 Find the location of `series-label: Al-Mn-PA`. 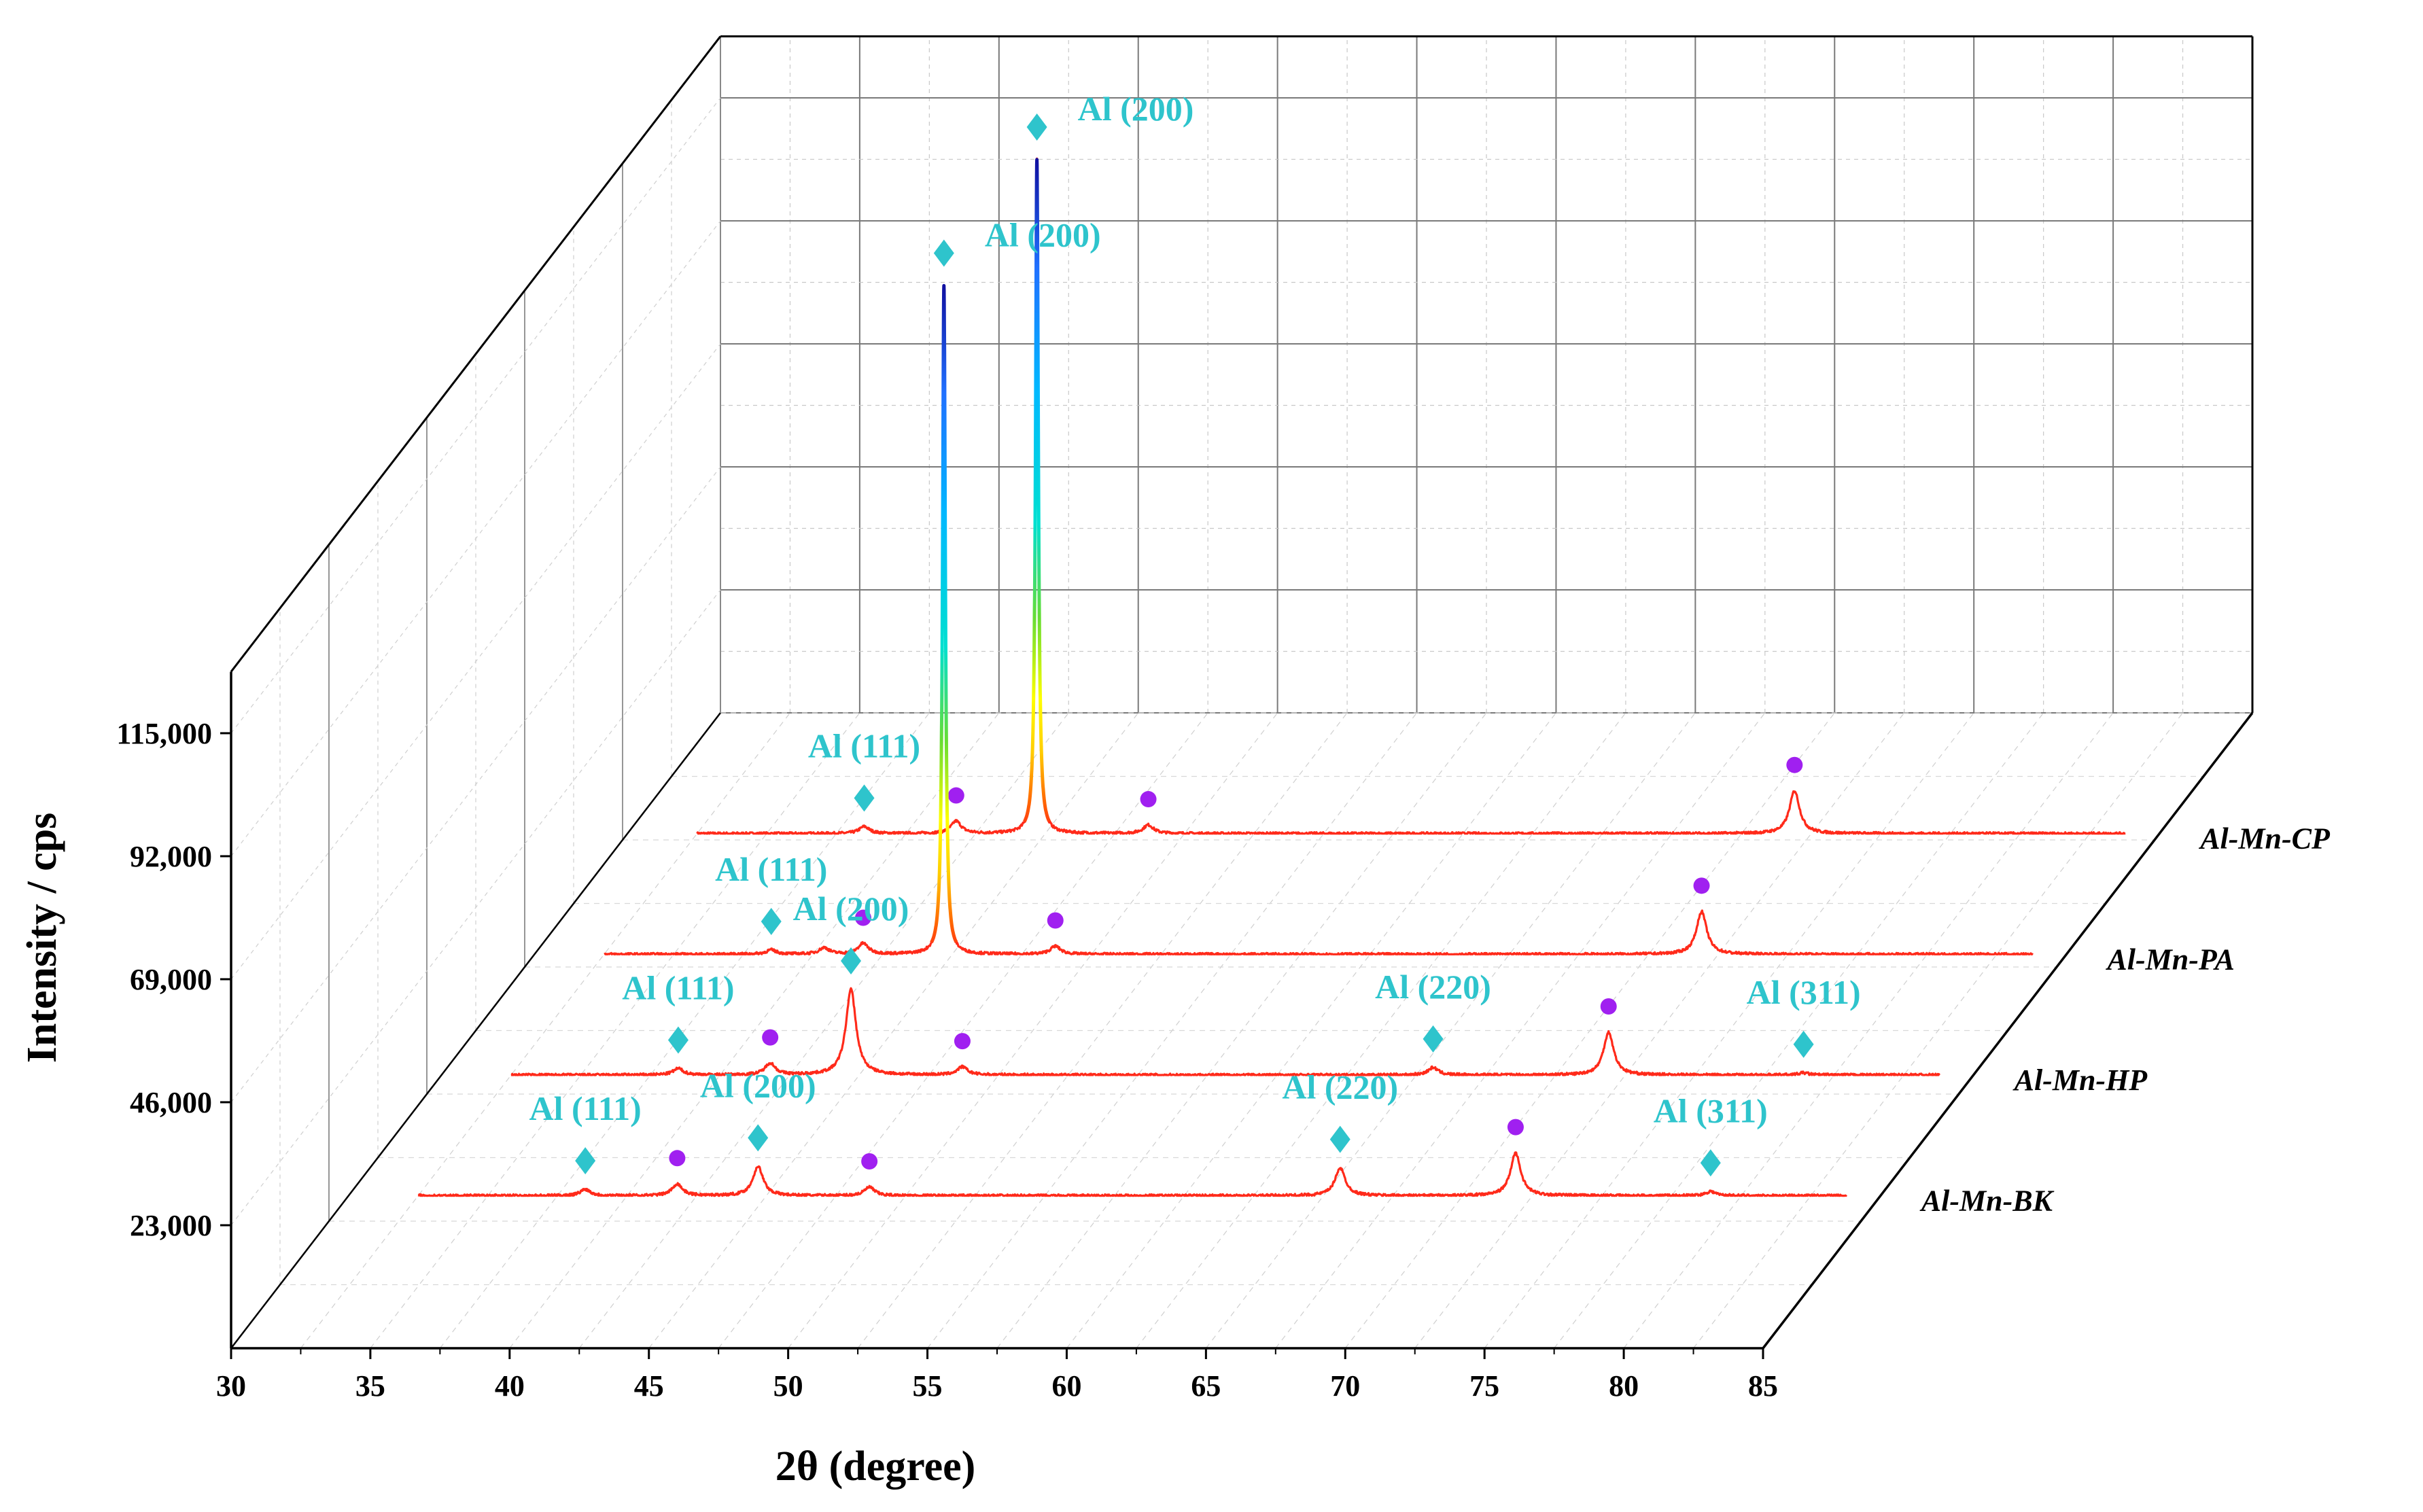

series-label: Al-Mn-PA is located at coordinates (2169, 959).